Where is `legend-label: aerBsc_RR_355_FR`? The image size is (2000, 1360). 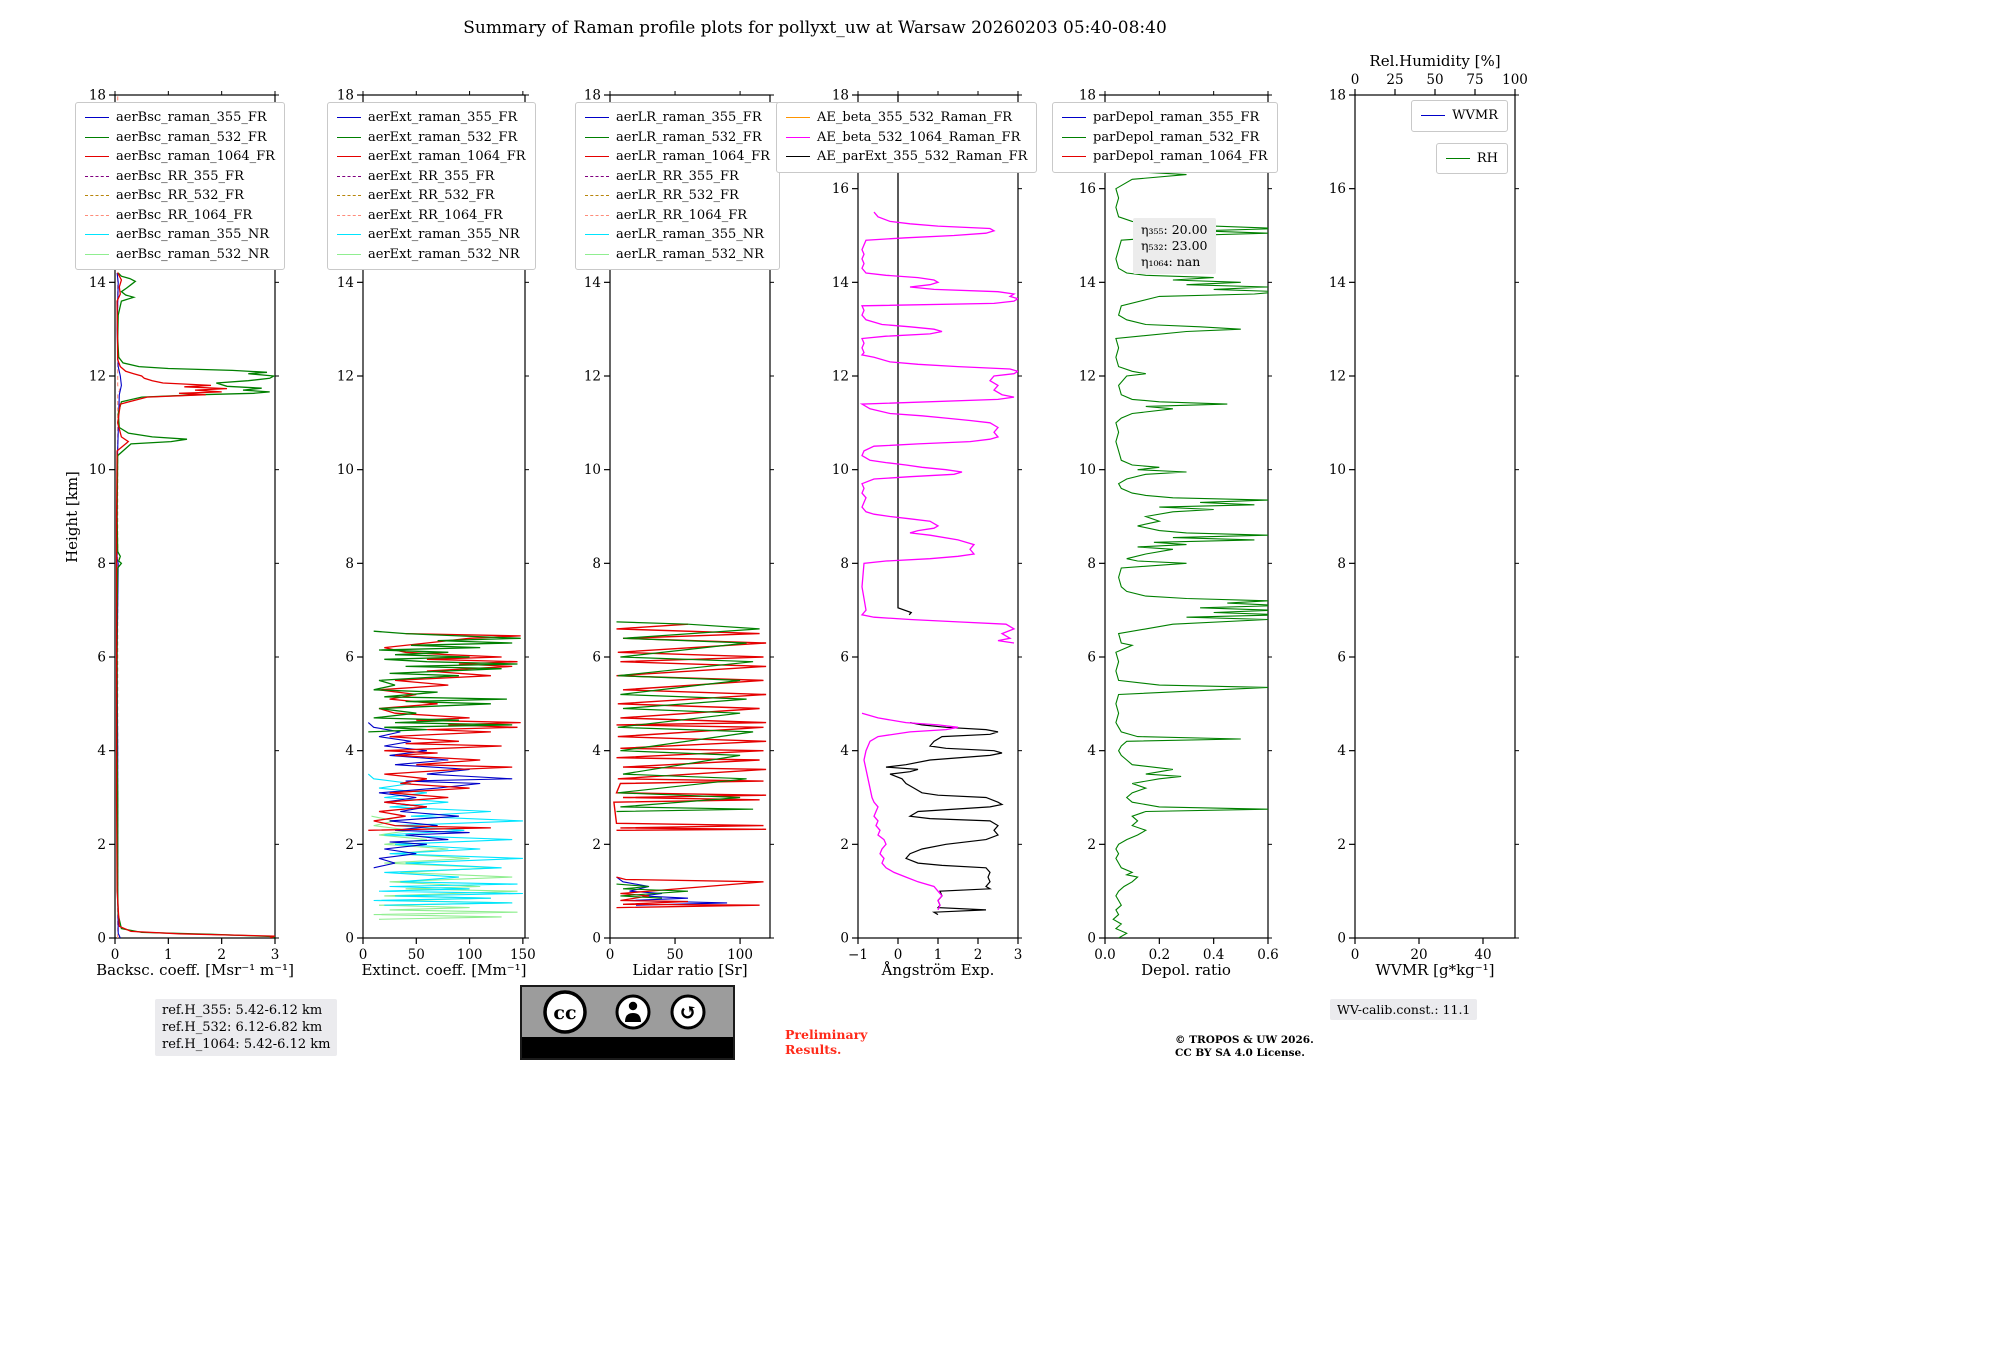 legend-label: aerBsc_RR_355_FR is located at coordinates (180, 176).